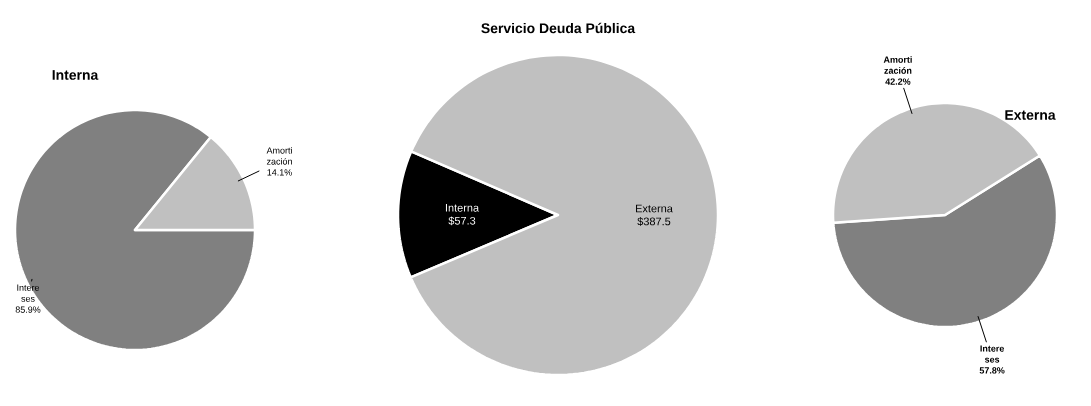 The image size is (1091, 406). I want to click on data-label: $387.5, so click(654, 221).